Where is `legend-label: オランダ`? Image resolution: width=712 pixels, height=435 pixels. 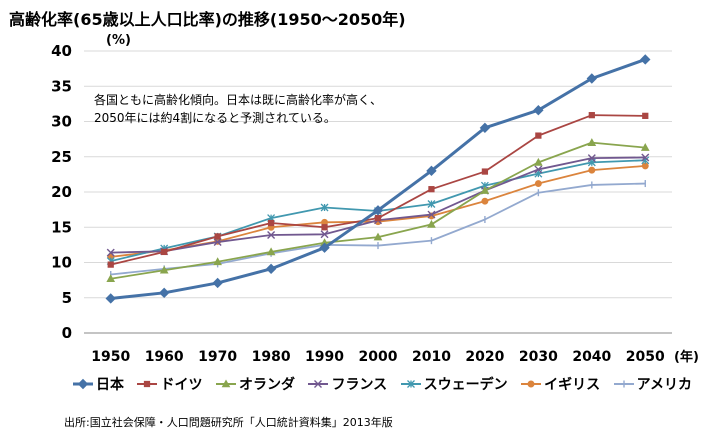 legend-label: オランダ is located at coordinates (266, 385).